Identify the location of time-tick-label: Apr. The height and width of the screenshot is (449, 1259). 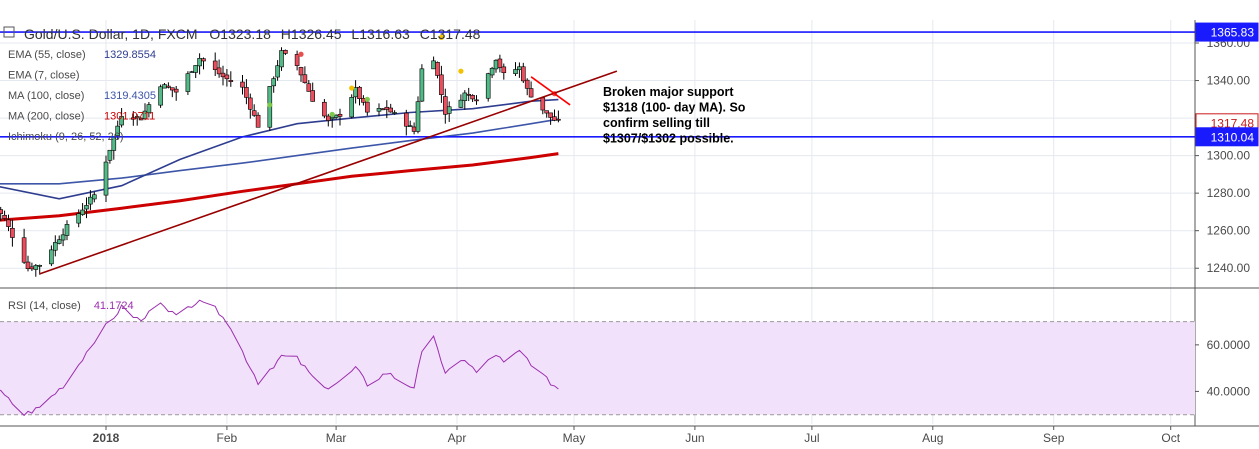
(457, 438).